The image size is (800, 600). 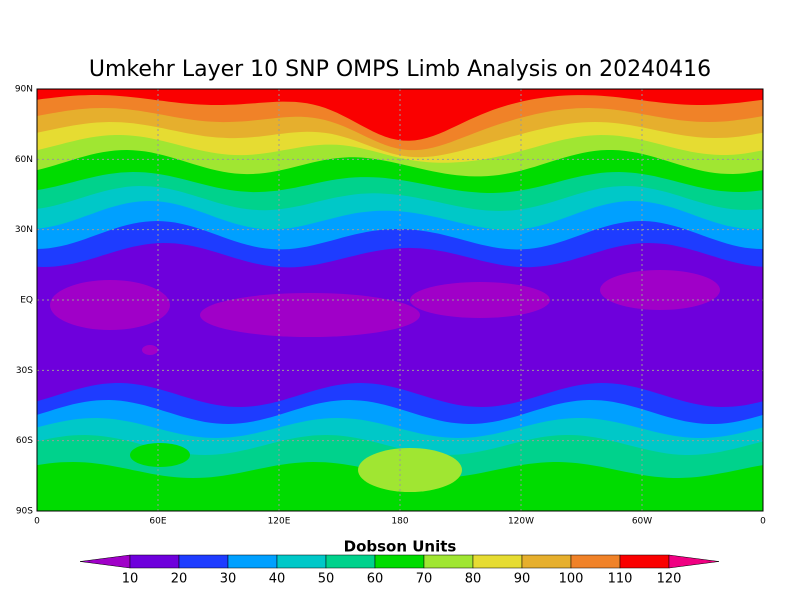 I want to click on colorbar-tick-label: 30, so click(x=228, y=579).